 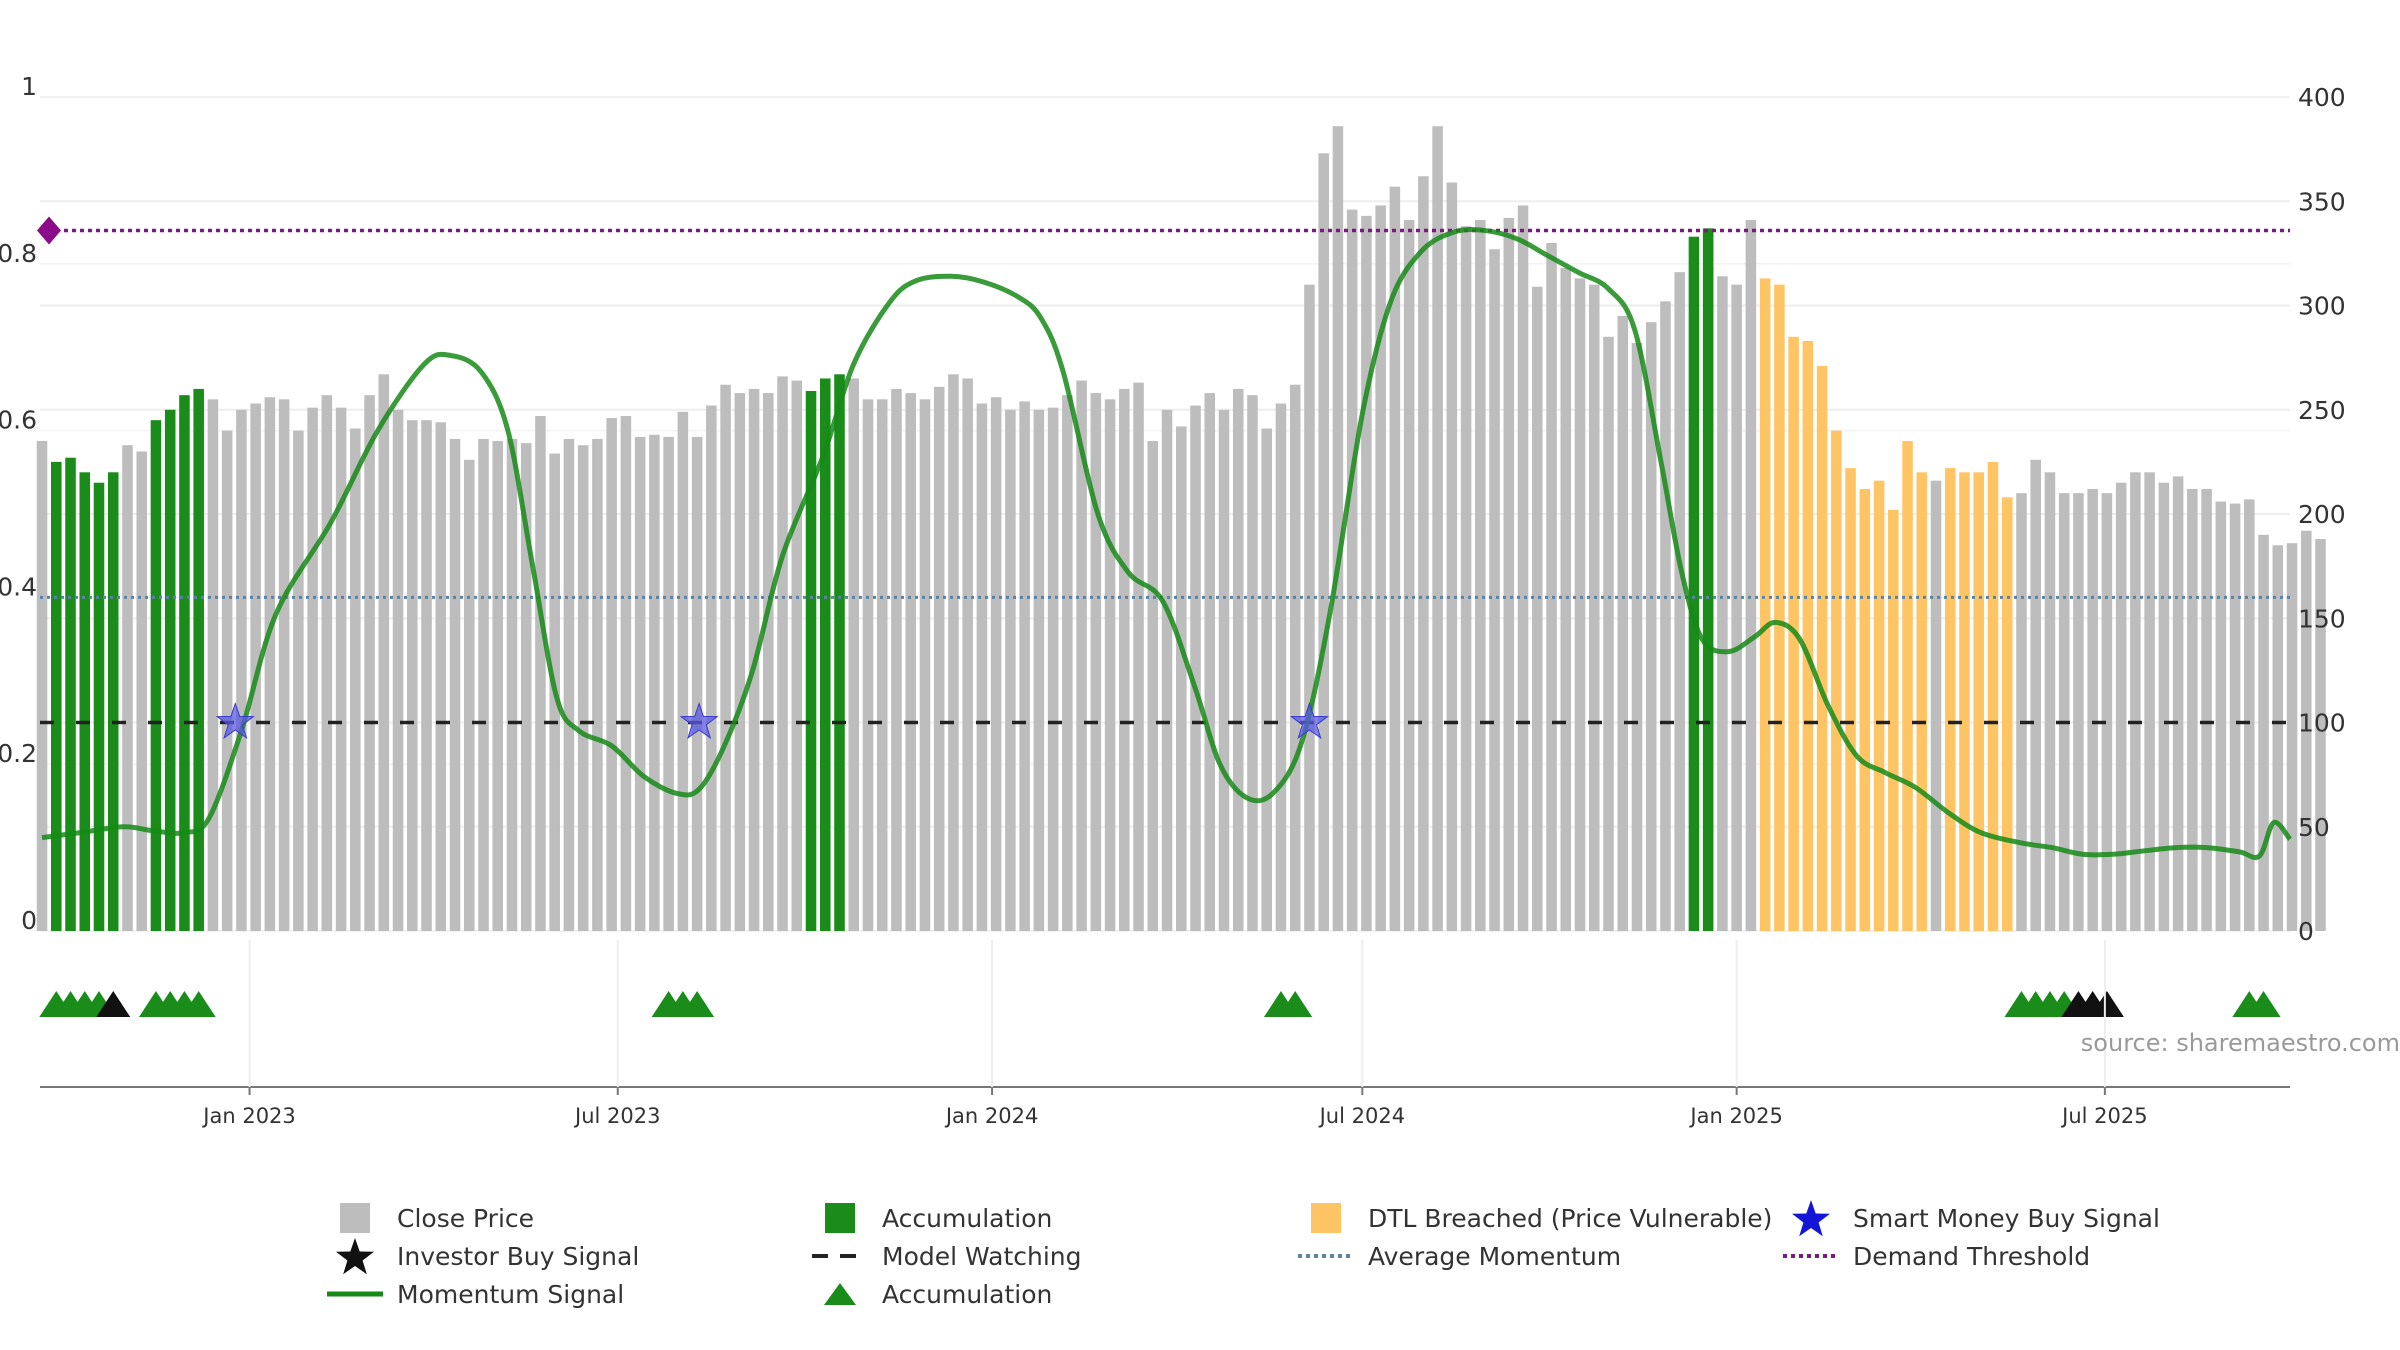 I want to click on right-axis-tick-label: 300, so click(x=2322, y=306).